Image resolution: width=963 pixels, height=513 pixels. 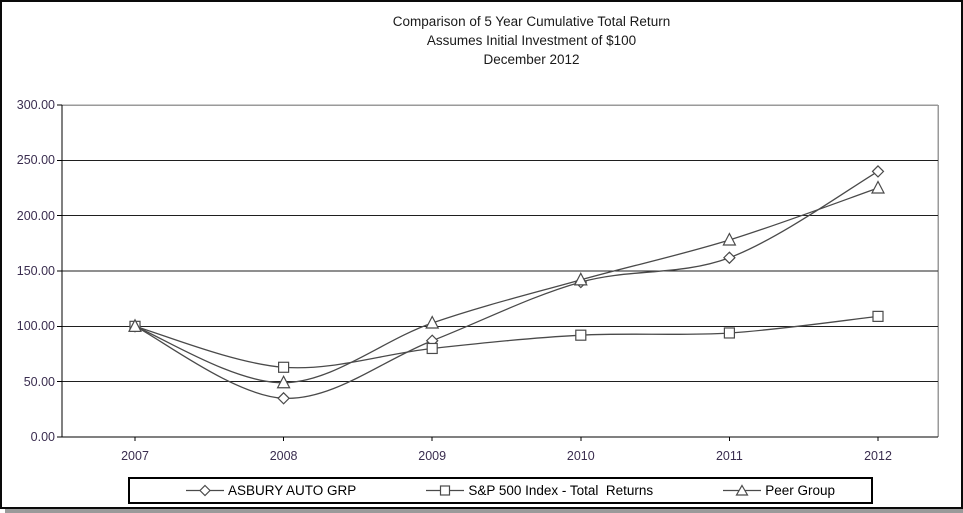 What do you see at coordinates (506, 342) in the screenshot?
I see `series-line-s-p-500-index-total-returns` at bounding box center [506, 342].